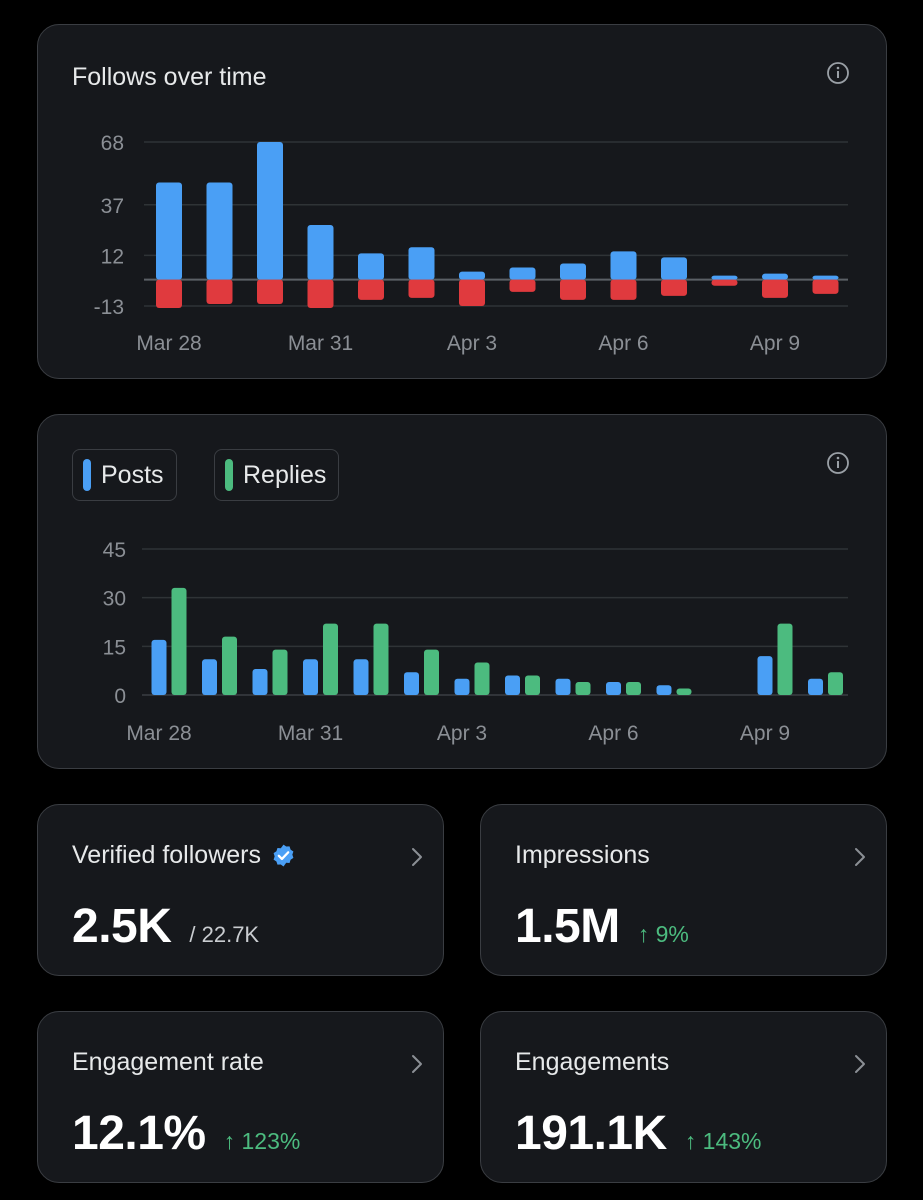 This screenshot has width=923, height=1200. I want to click on engagements-value-row: 191.1K ↑ 143%, so click(638, 1133).